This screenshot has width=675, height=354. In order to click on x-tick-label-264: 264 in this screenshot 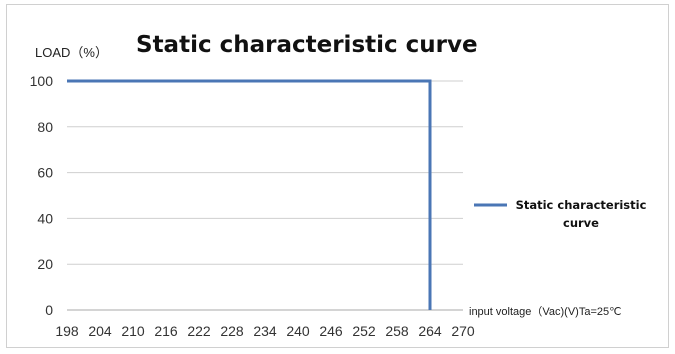, I will do `click(430, 331)`.